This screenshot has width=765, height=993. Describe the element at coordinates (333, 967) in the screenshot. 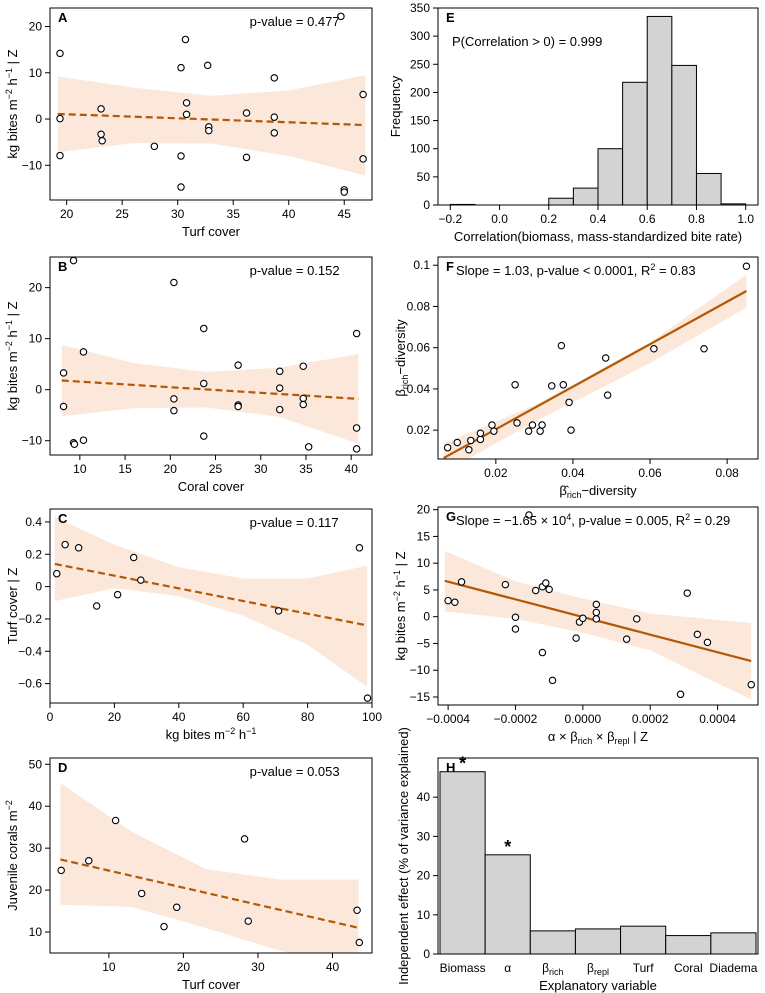

I see `x-tick-label-d: 40` at that location.